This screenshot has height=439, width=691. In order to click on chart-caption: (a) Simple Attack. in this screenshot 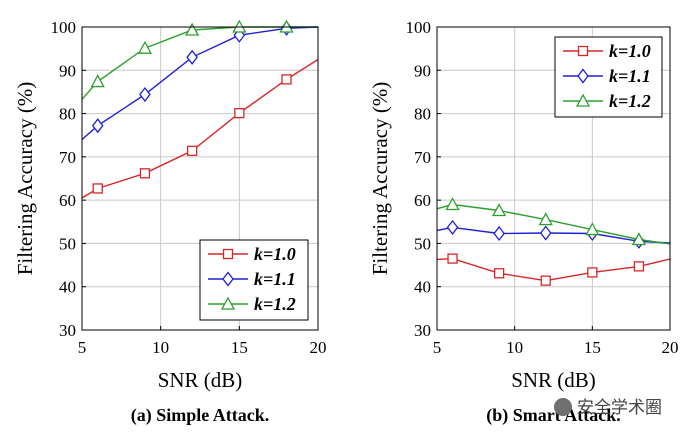, I will do `click(200, 415)`.